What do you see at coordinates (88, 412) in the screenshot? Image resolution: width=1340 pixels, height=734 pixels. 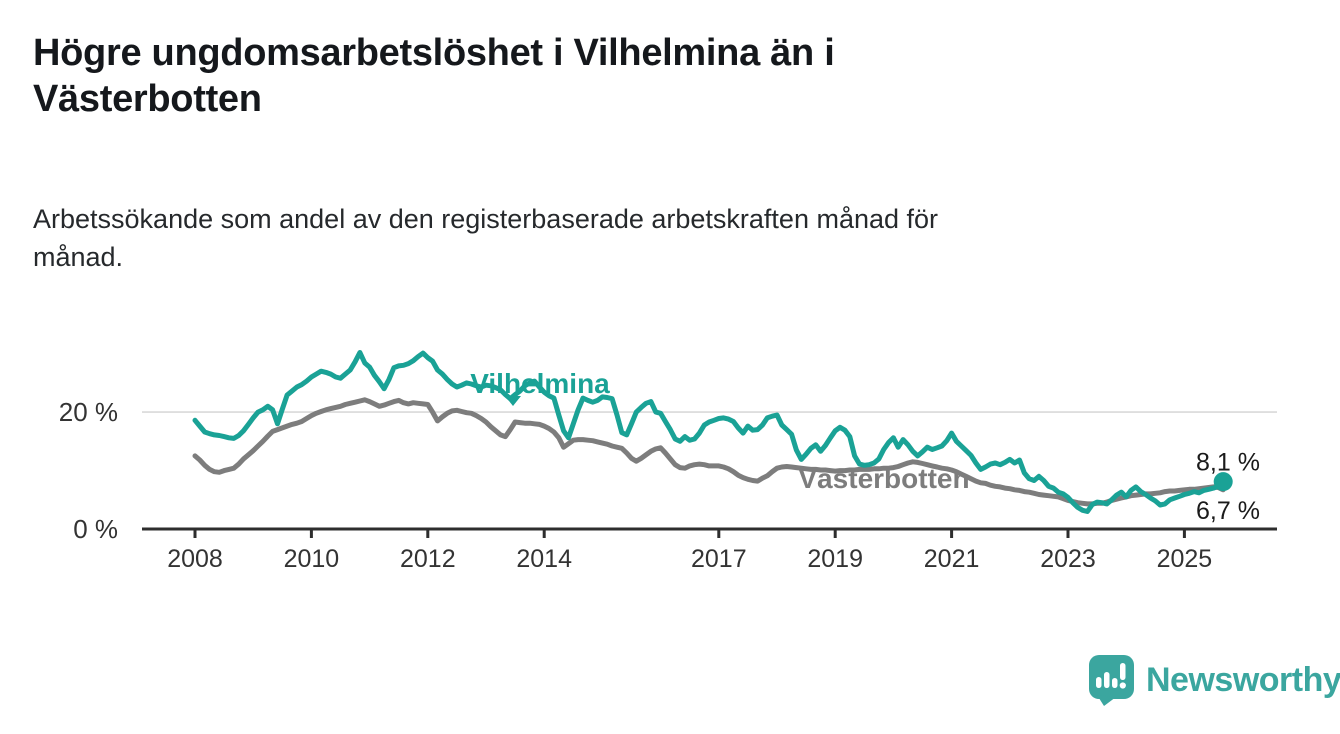 I see `y-axis-label: 20 %` at bounding box center [88, 412].